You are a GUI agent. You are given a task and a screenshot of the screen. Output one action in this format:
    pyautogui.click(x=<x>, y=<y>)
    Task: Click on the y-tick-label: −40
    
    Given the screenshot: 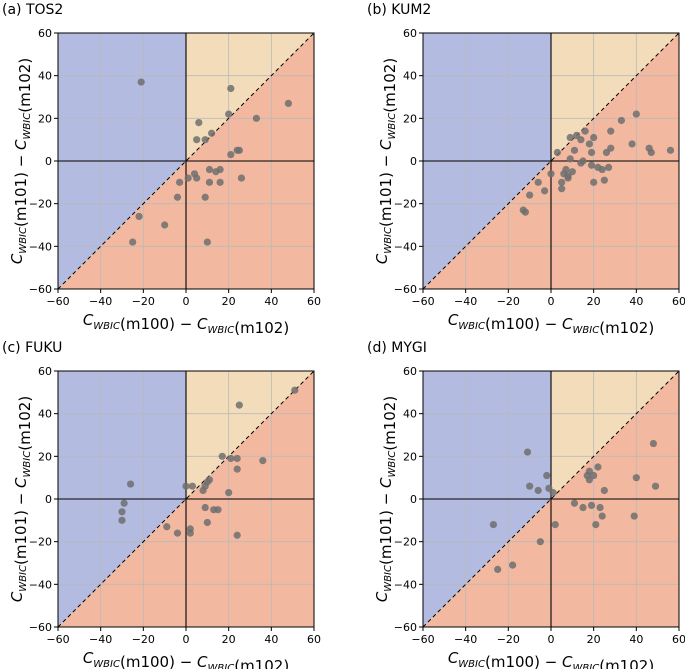 What is the action you would take?
    pyautogui.click(x=40, y=584)
    